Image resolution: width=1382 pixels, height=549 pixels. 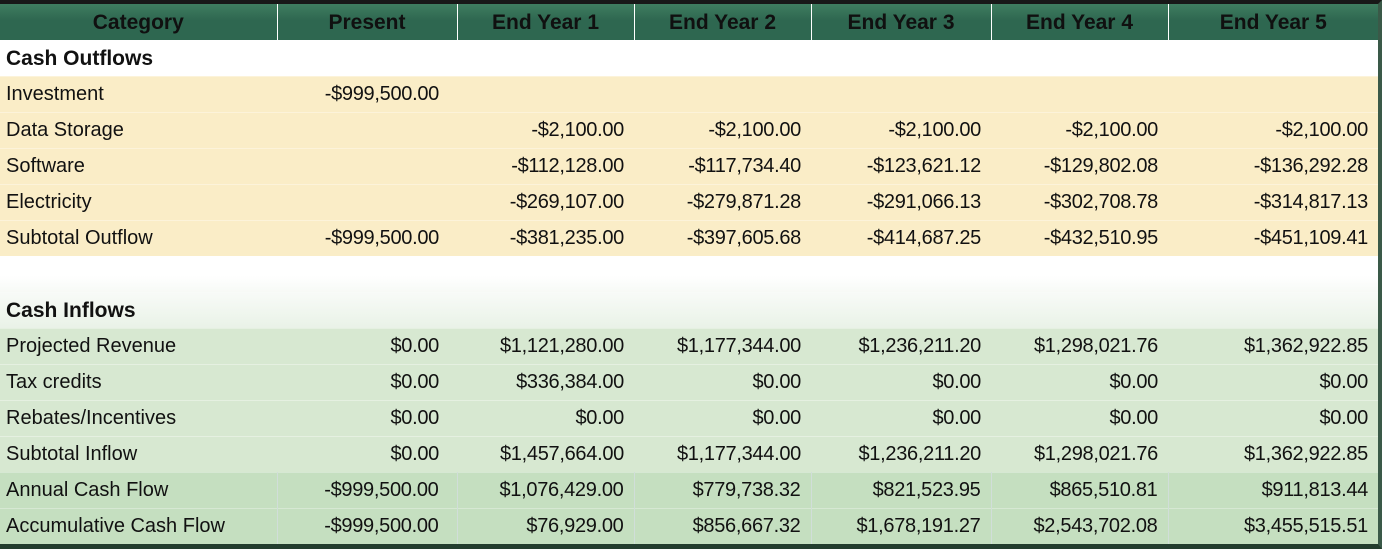 What do you see at coordinates (1079, 94) in the screenshot?
I see `cell-investment-col5` at bounding box center [1079, 94].